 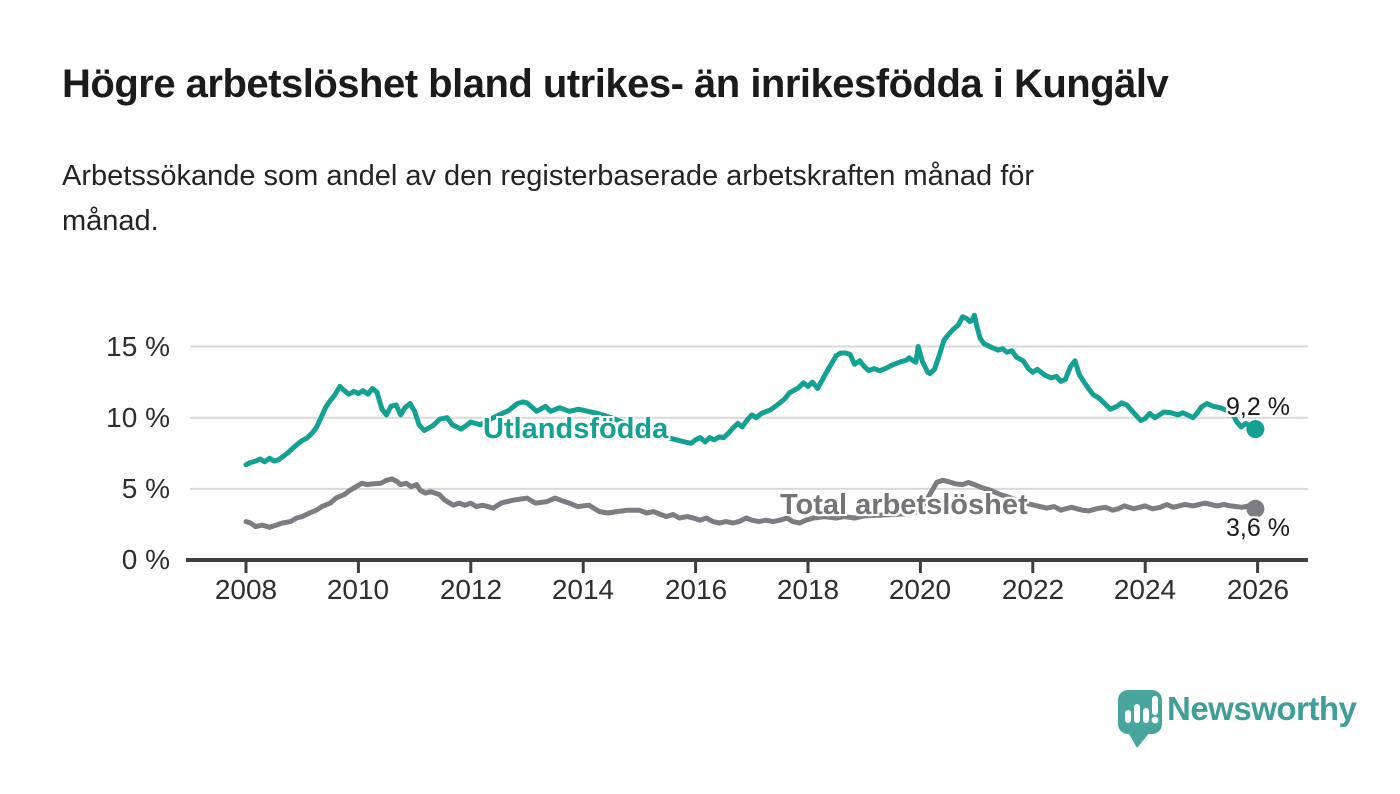 I want to click on x-axis-label-2010: 2010, so click(x=358, y=589).